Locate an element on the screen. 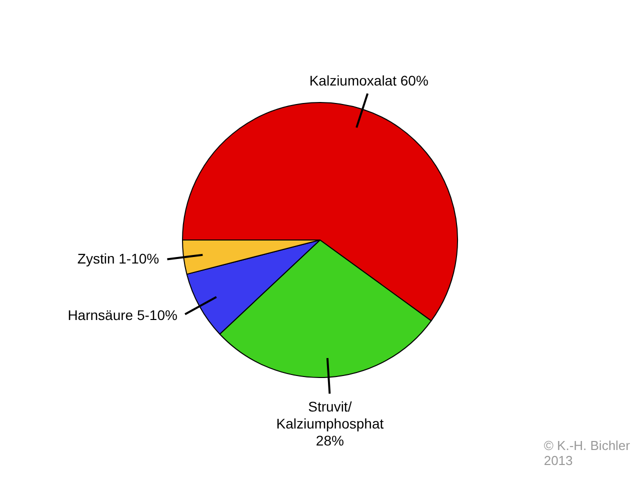  slice-label: Struvit/ Kalziumphosphat 28% is located at coordinates (330, 423).